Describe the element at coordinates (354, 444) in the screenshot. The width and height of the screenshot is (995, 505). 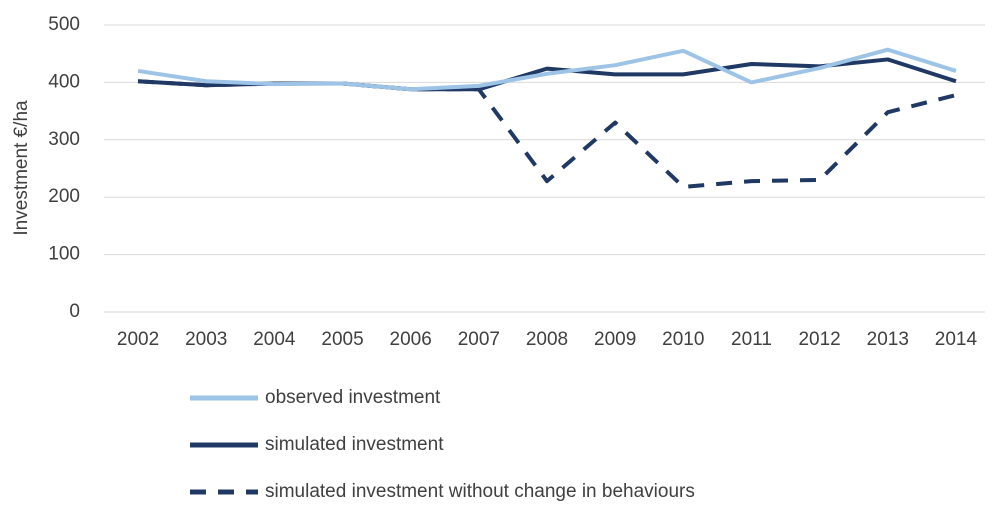
I see `legend-label: simulated investment` at that location.